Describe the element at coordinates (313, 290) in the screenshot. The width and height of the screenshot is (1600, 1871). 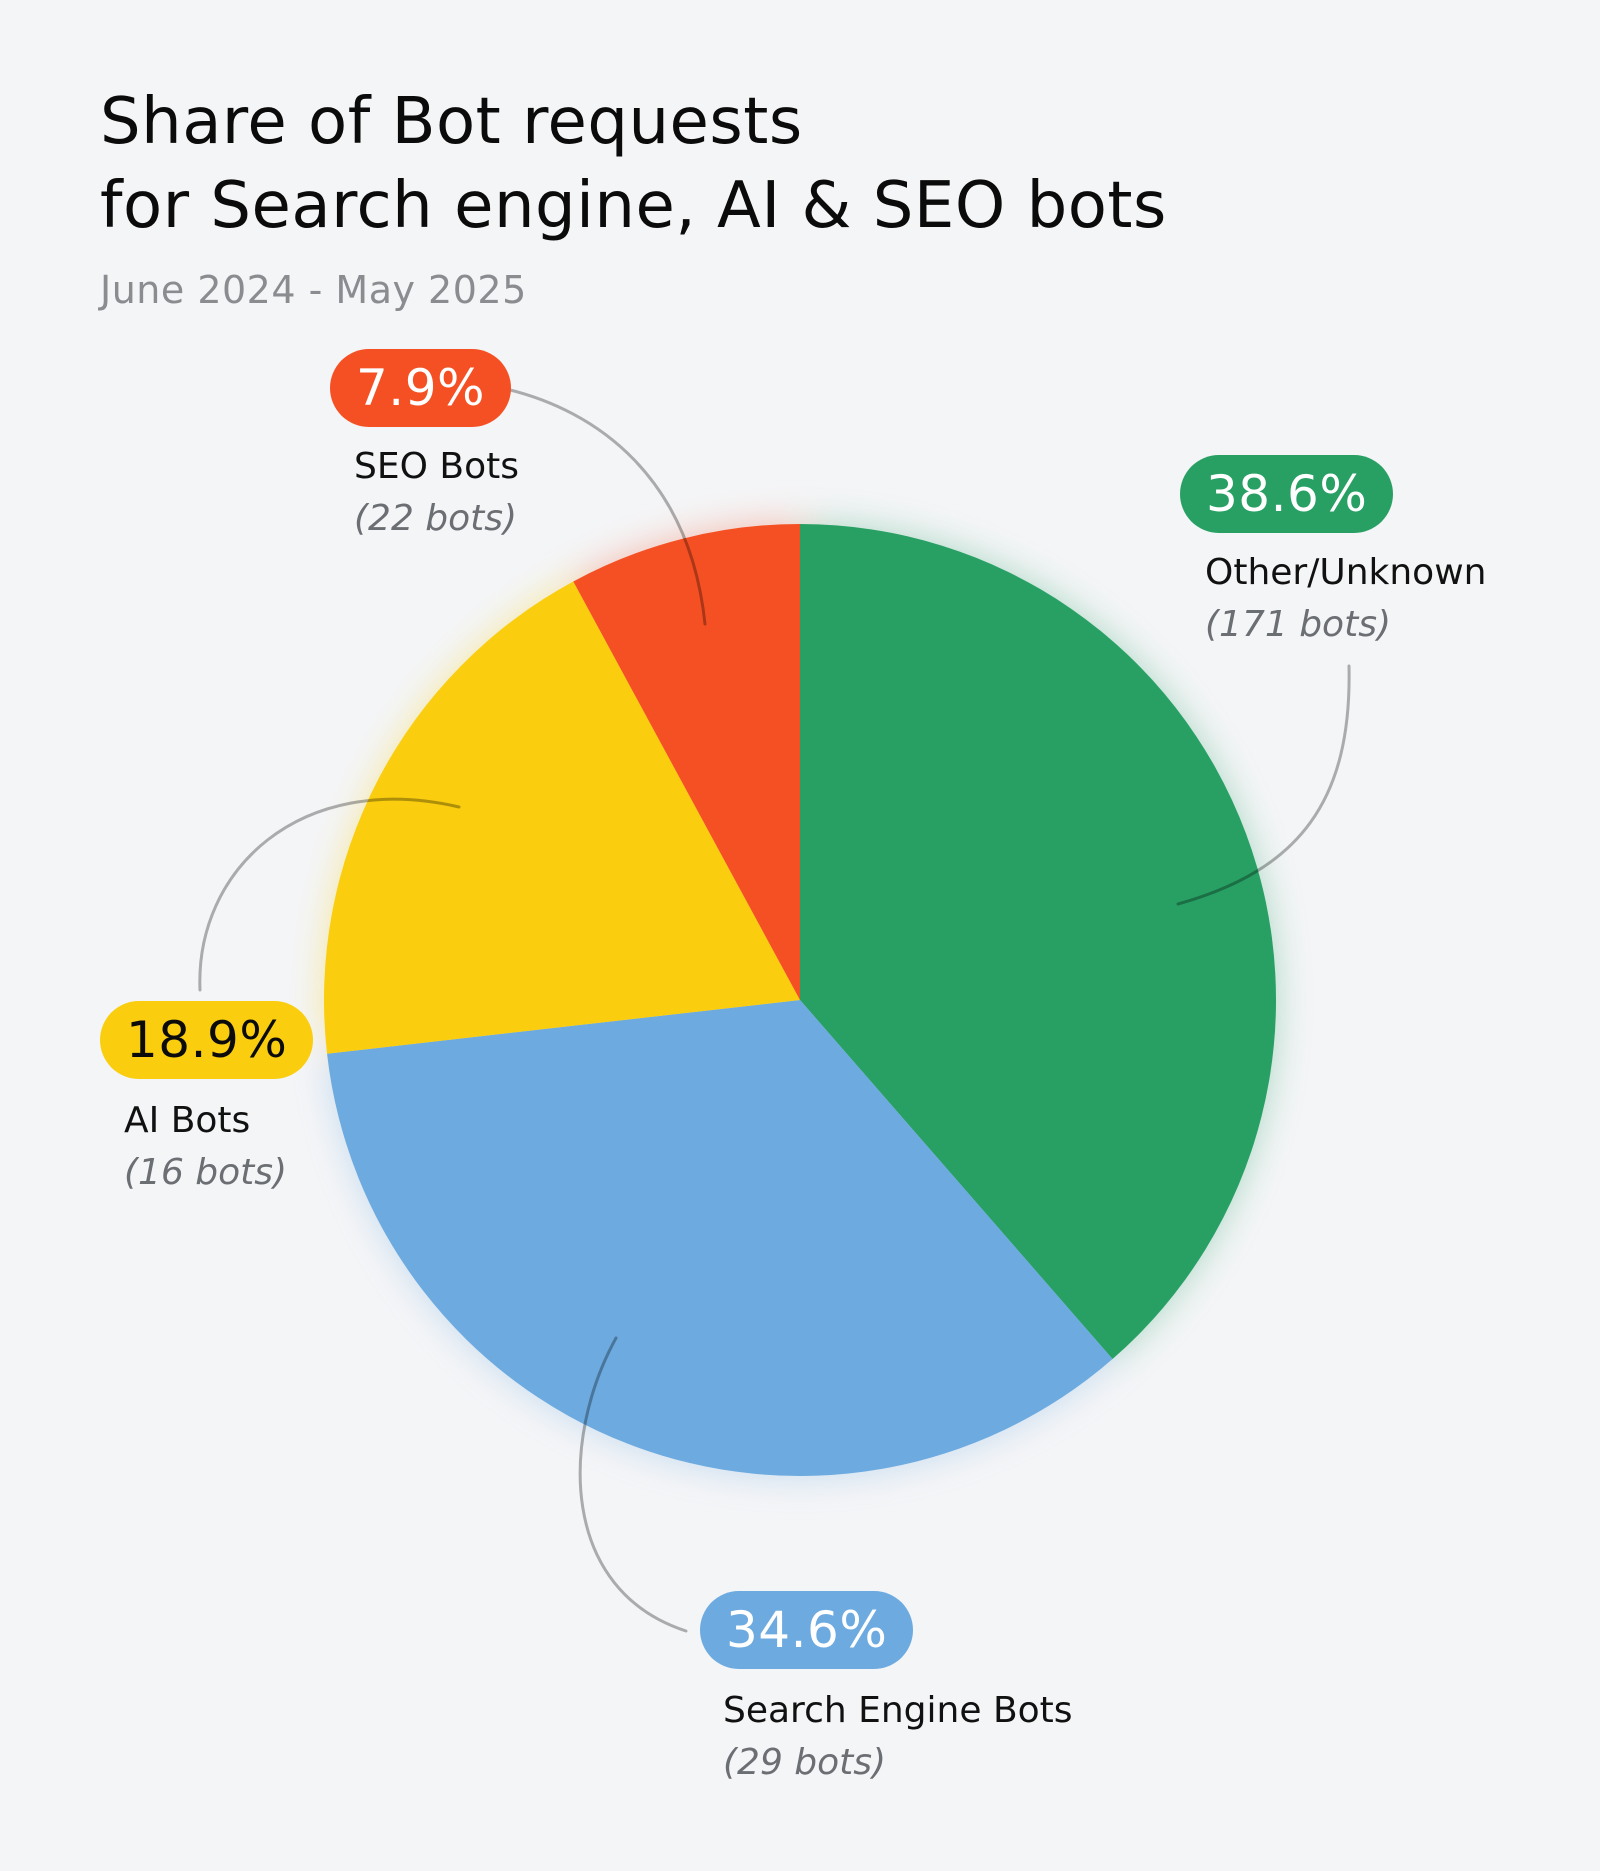
I see `chart-subtitle: June 2024 - May 2025` at that location.